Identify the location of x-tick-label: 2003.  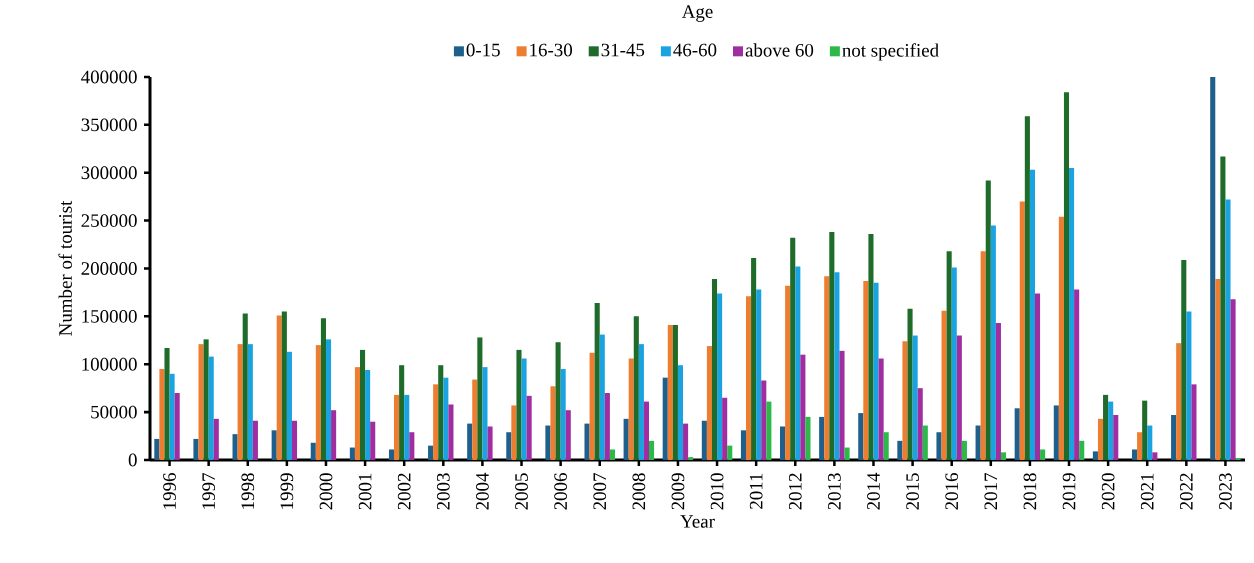
(443, 491).